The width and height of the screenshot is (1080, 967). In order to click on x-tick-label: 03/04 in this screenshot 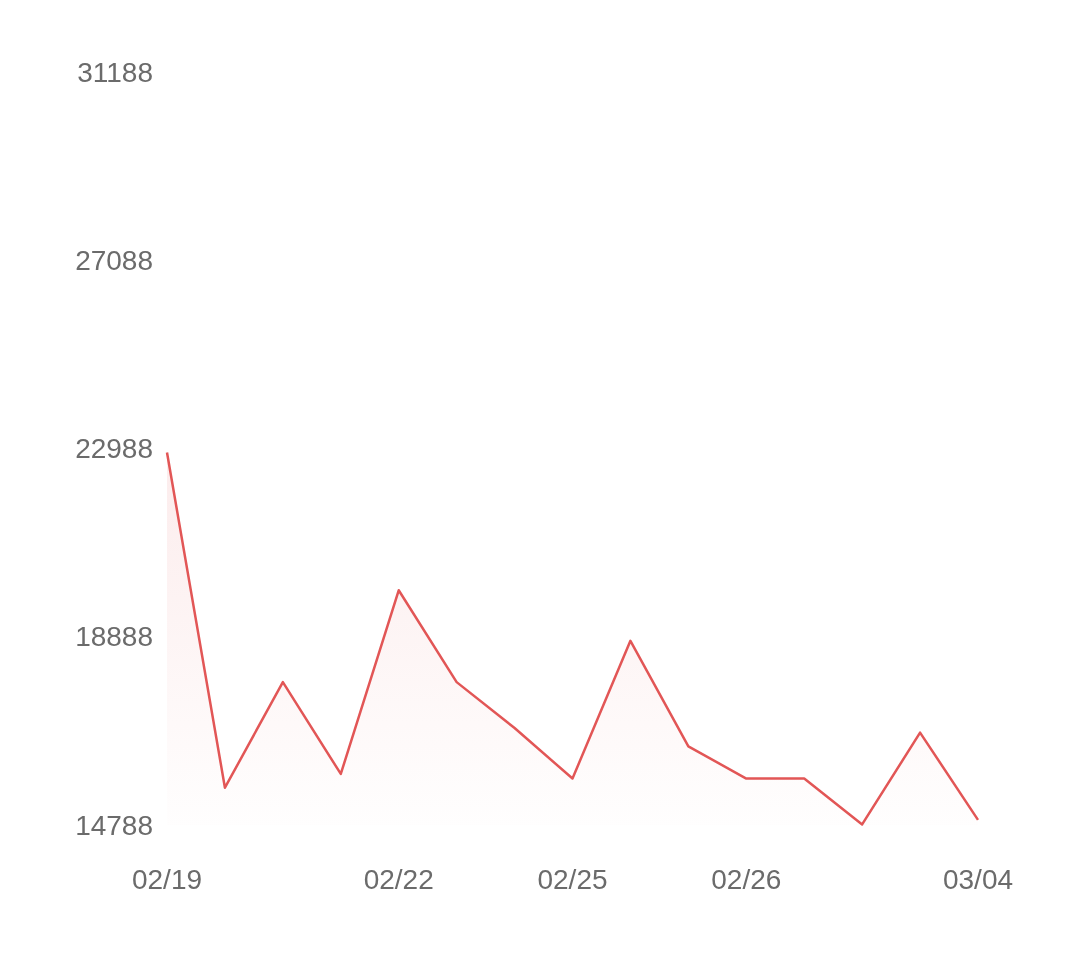, I will do `click(978, 879)`.